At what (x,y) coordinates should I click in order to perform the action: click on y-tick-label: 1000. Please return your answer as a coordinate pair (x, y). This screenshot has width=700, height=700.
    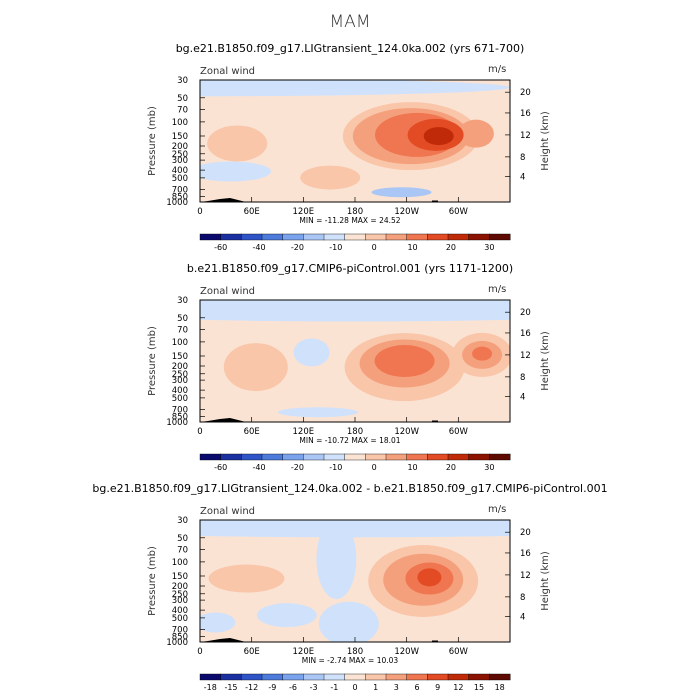
    Looking at the image, I should click on (177, 203).